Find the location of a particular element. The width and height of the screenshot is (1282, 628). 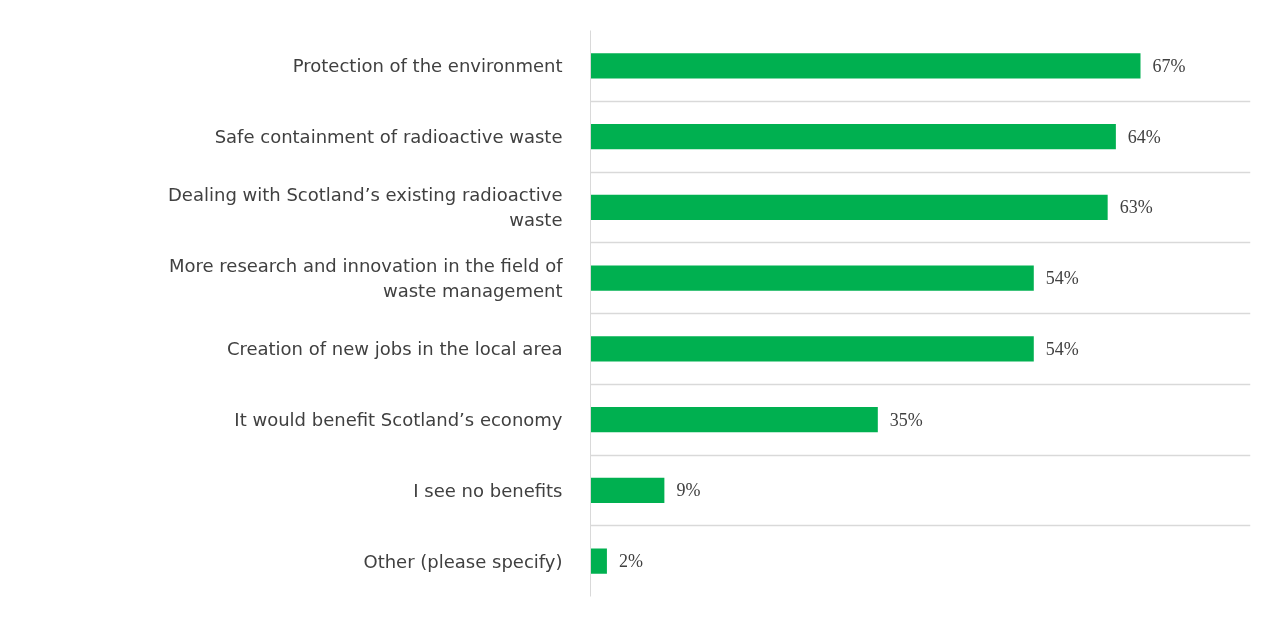

data-label: 9% is located at coordinates (688, 490).